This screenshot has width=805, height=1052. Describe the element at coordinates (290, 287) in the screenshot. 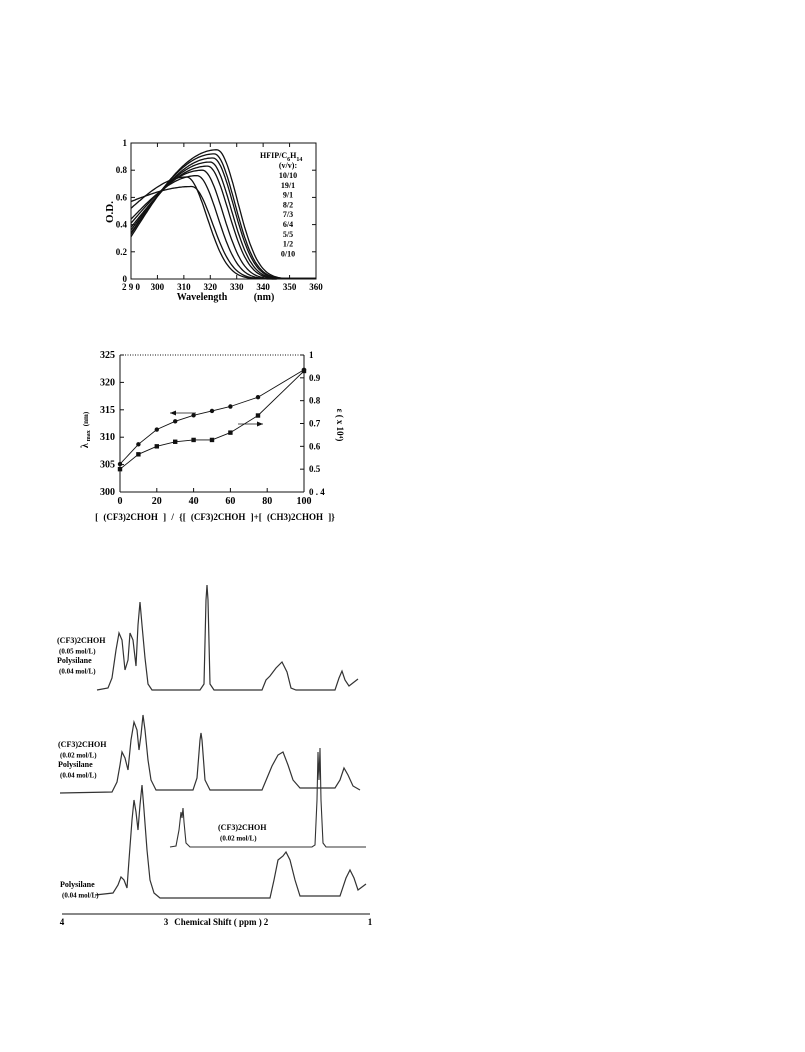

I see `fig1-xtick-label: 350` at that location.